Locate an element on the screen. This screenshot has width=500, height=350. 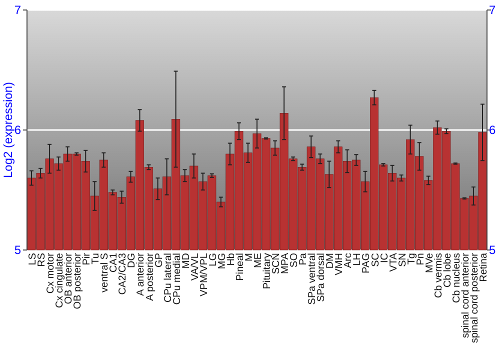
x-tick-label: Pineal is located at coordinates (240, 267).